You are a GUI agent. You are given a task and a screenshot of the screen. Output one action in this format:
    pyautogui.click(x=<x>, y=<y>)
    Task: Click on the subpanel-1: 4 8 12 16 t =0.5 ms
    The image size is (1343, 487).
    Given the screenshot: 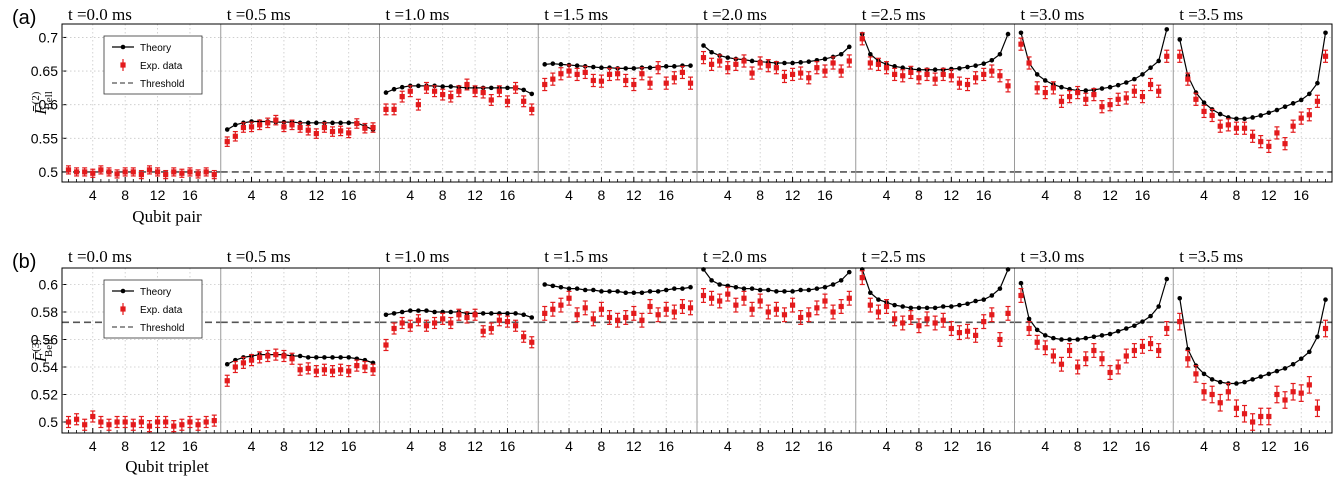 What is the action you would take?
    pyautogui.click(x=300, y=104)
    